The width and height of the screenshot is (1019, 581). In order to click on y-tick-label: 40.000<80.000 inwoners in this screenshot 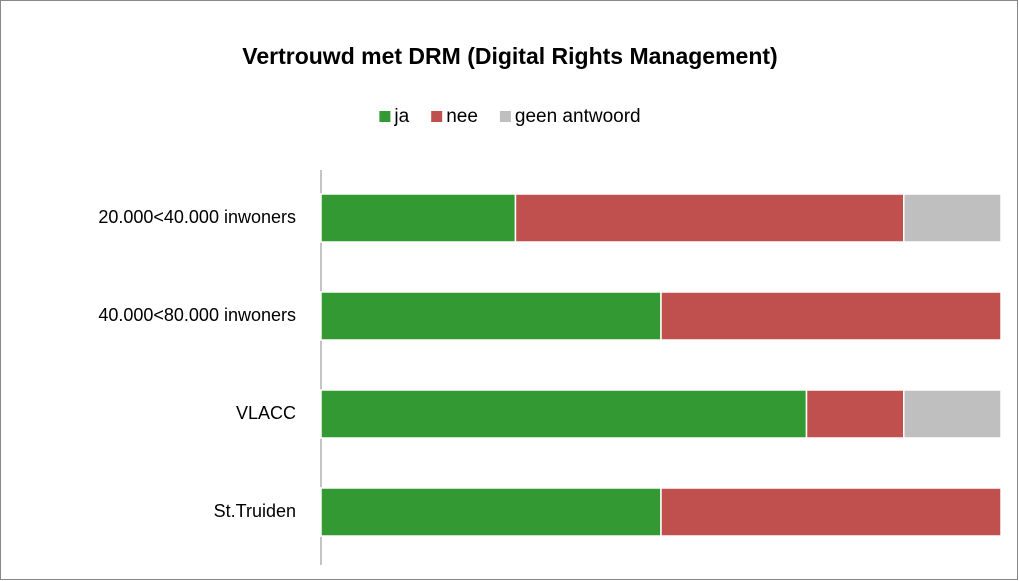, I will do `click(197, 315)`.